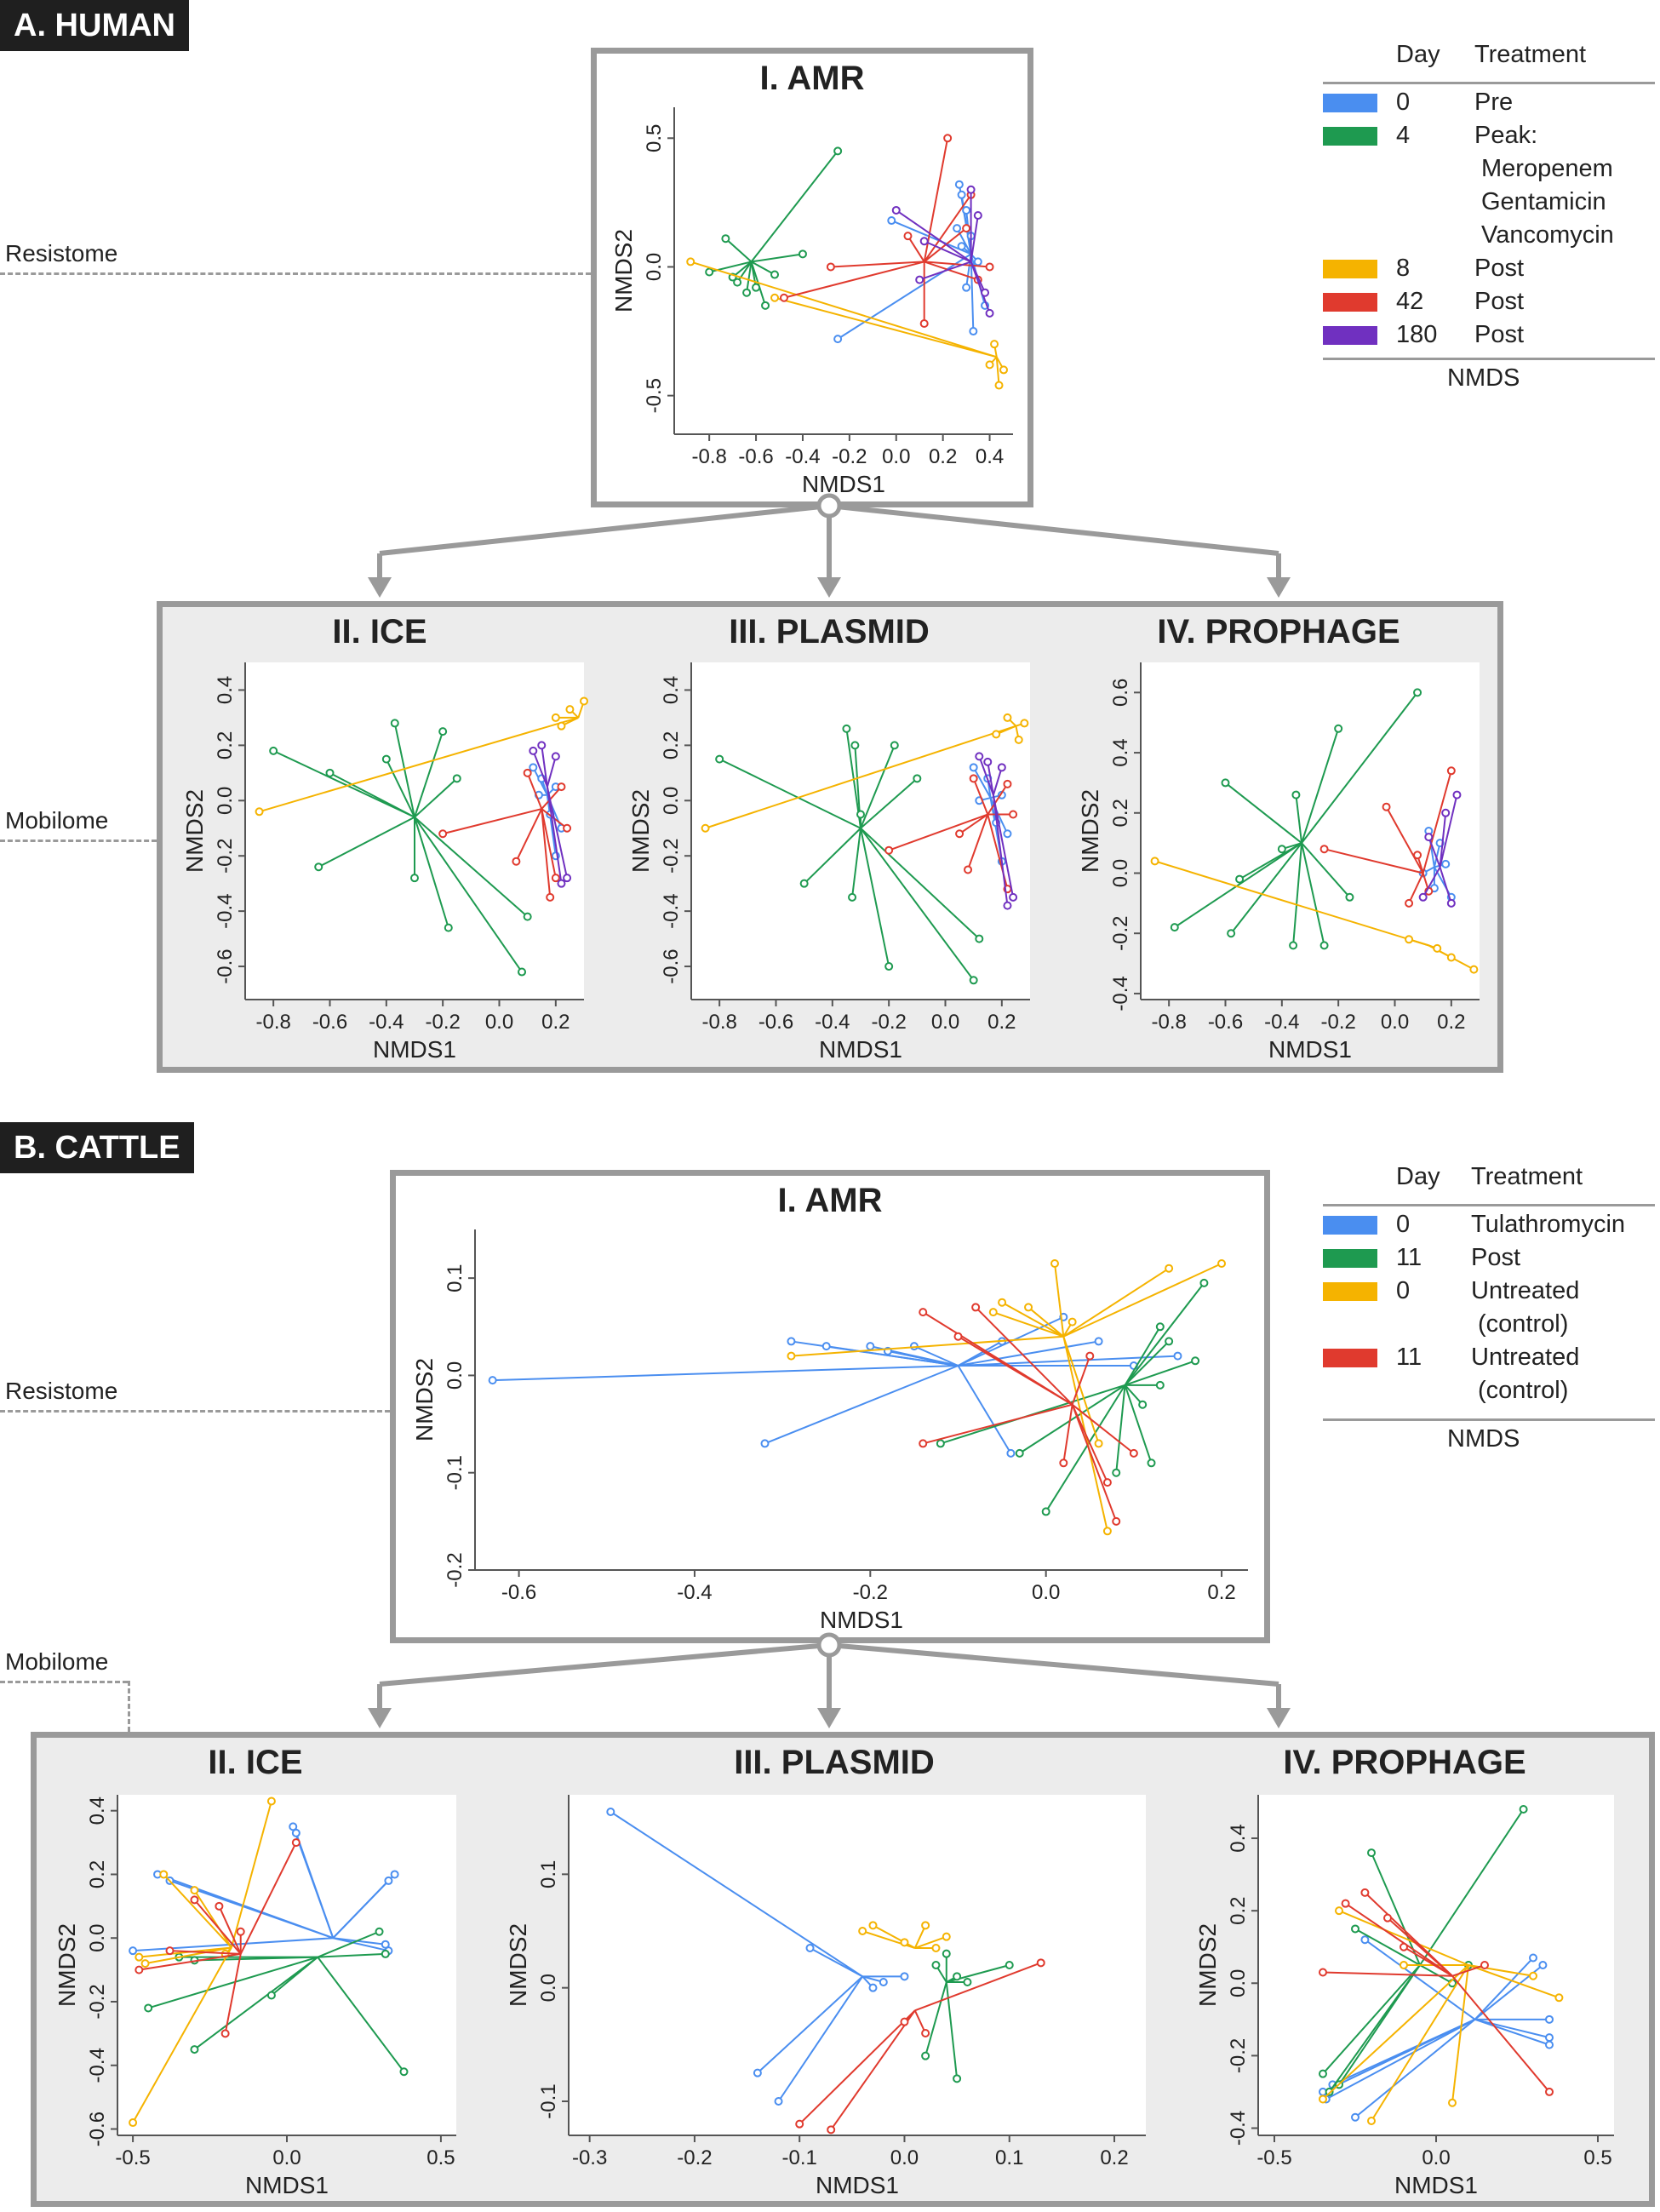 This screenshot has width=1660, height=2212. I want to click on legend-treatment-sub: (control), so click(1523, 1324).